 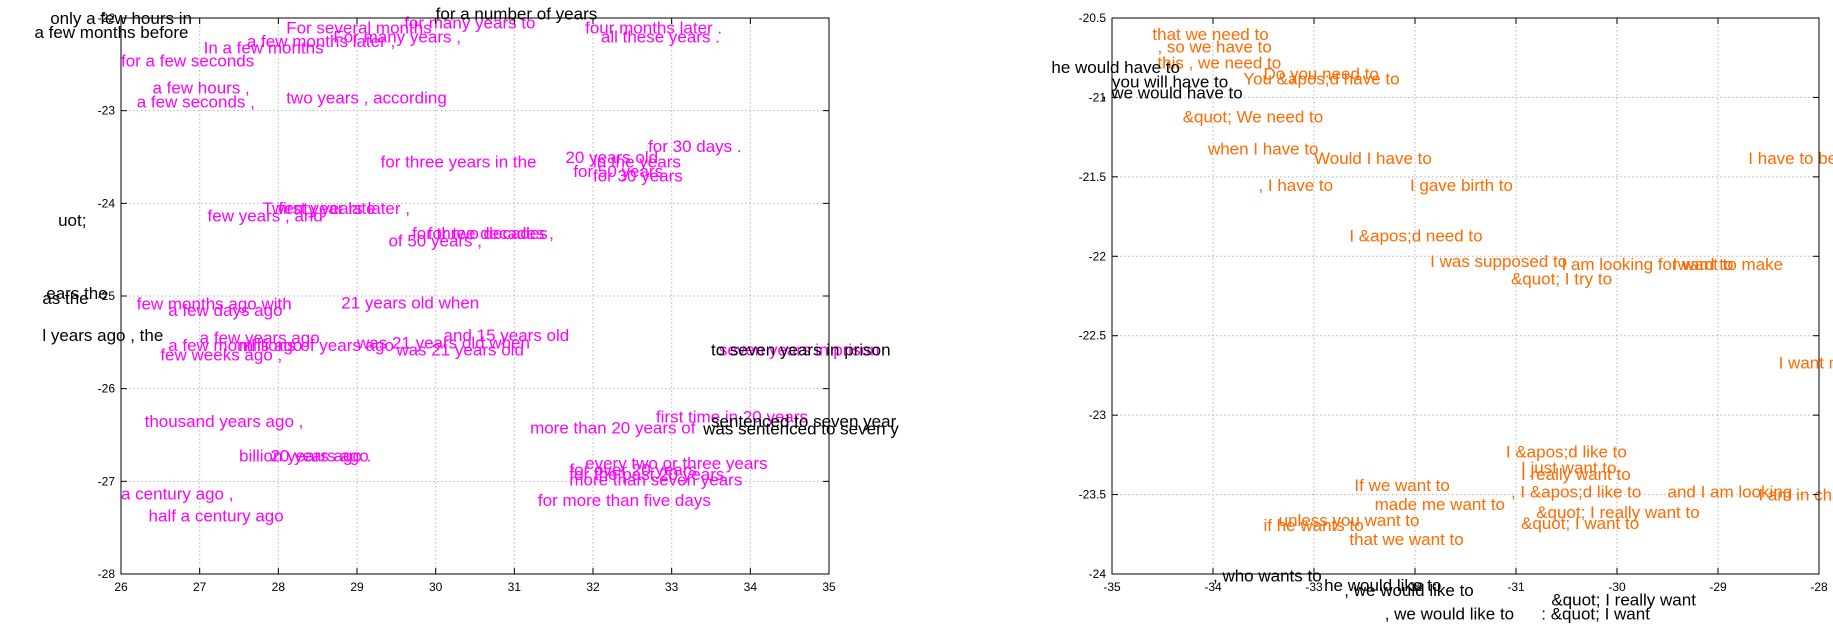 I want to click on x-tick-label: 29, so click(x=357, y=587).